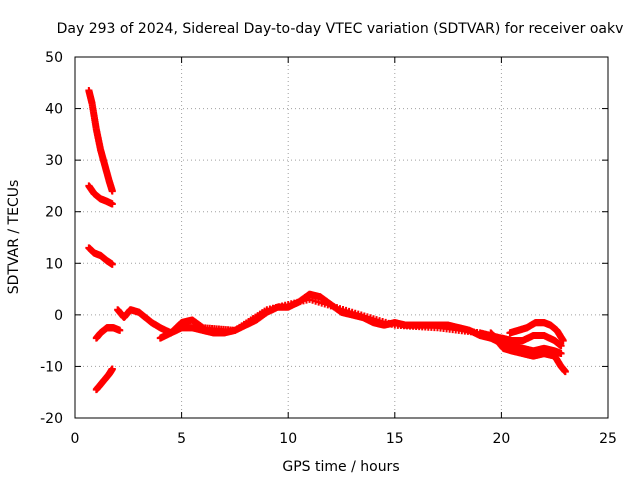 The width and height of the screenshot is (640, 480). I want to click on x-tick-label: 0, so click(75, 439).